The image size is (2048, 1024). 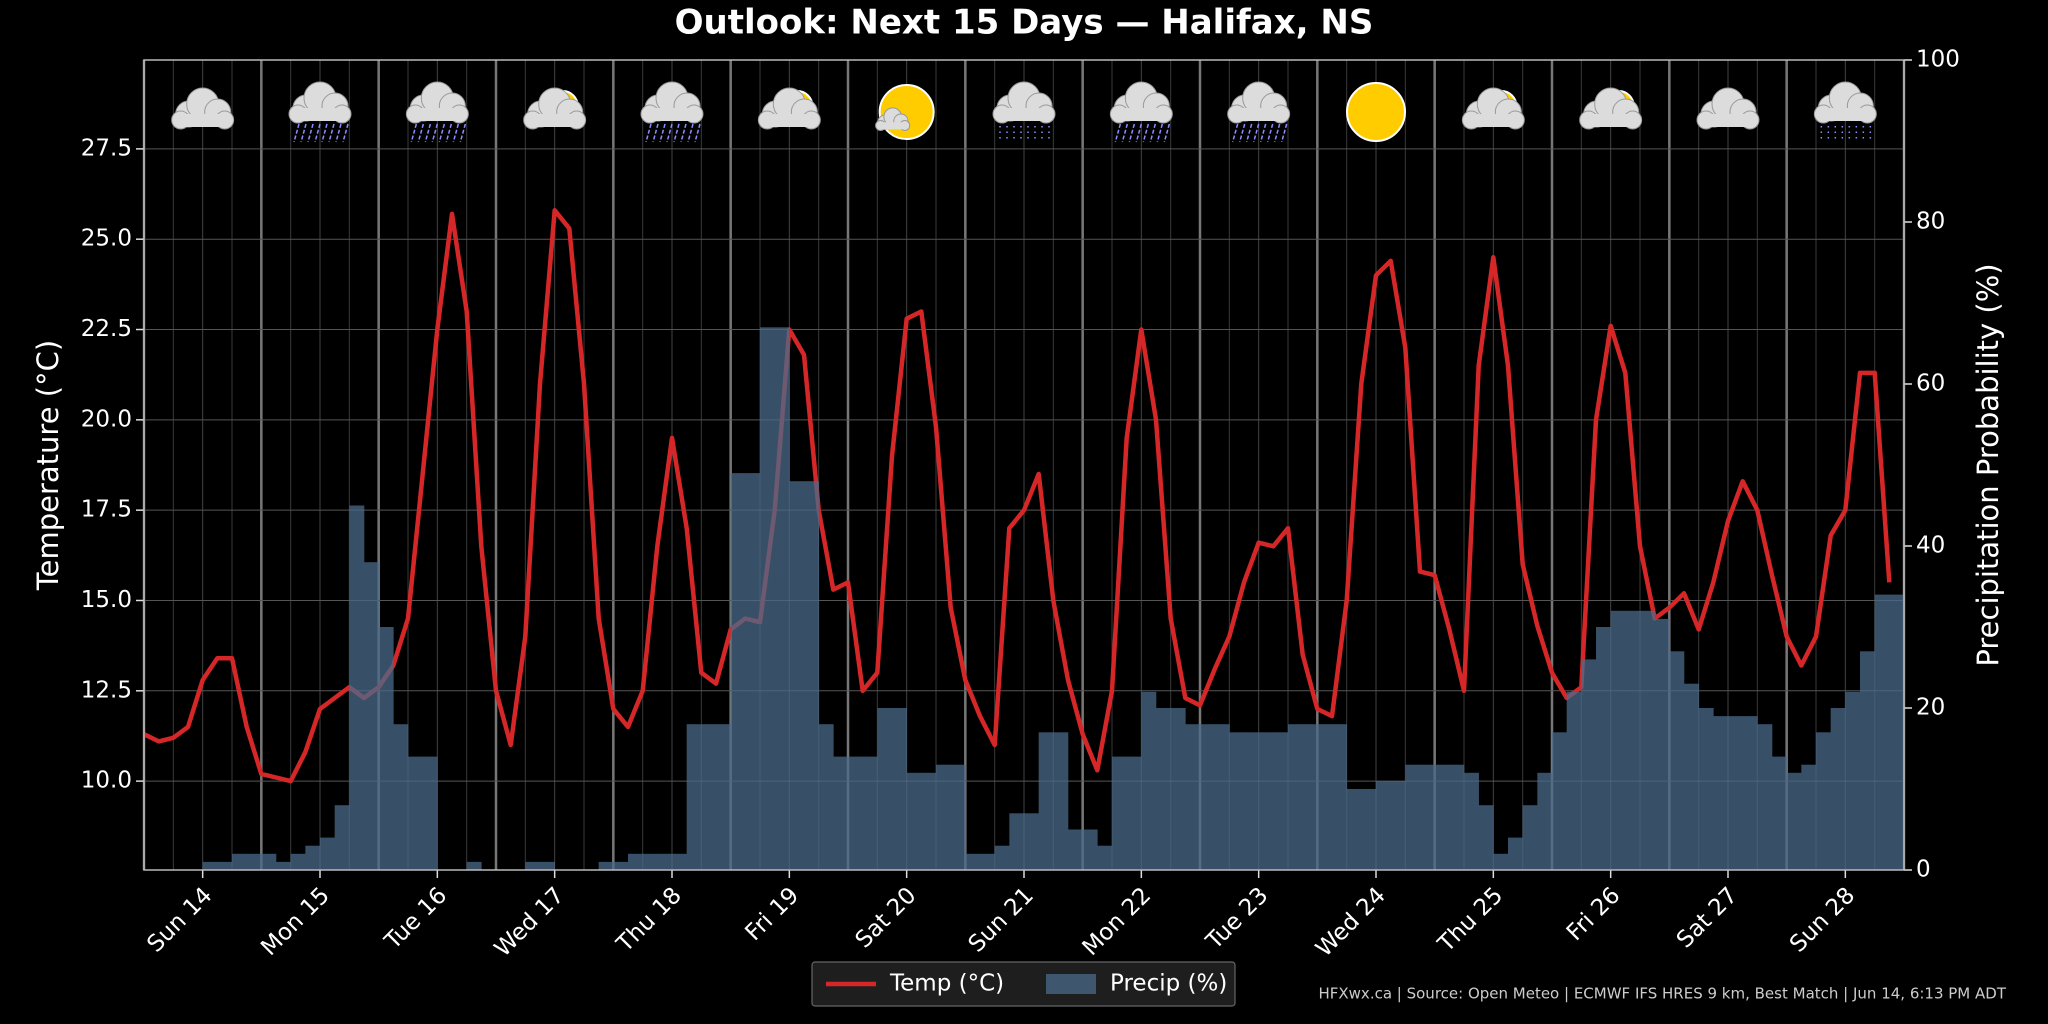 I want to click on x-tick-label: Tue 16, so click(x=415, y=918).